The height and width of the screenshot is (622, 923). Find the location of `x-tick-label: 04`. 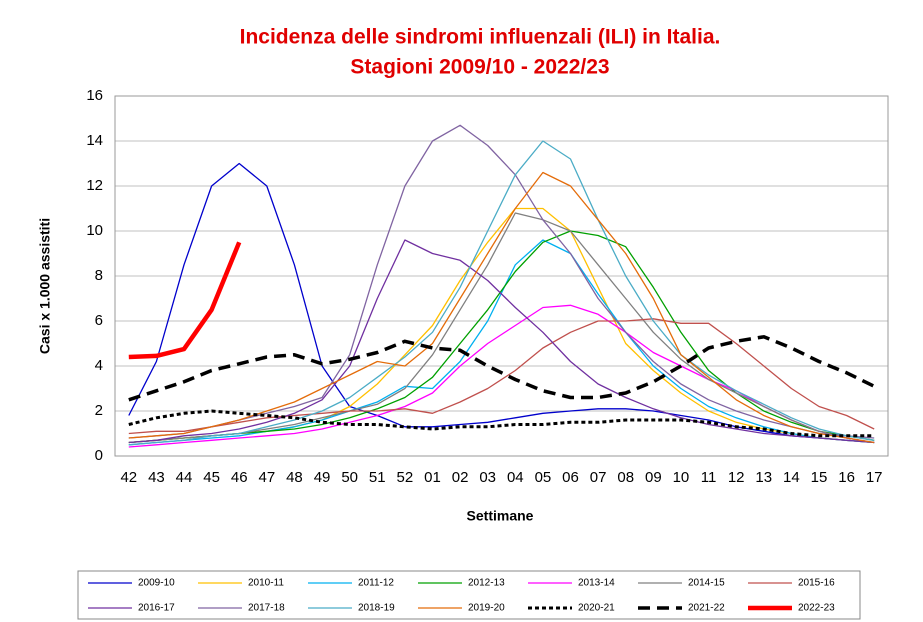

x-tick-label: 04 is located at coordinates (515, 477).